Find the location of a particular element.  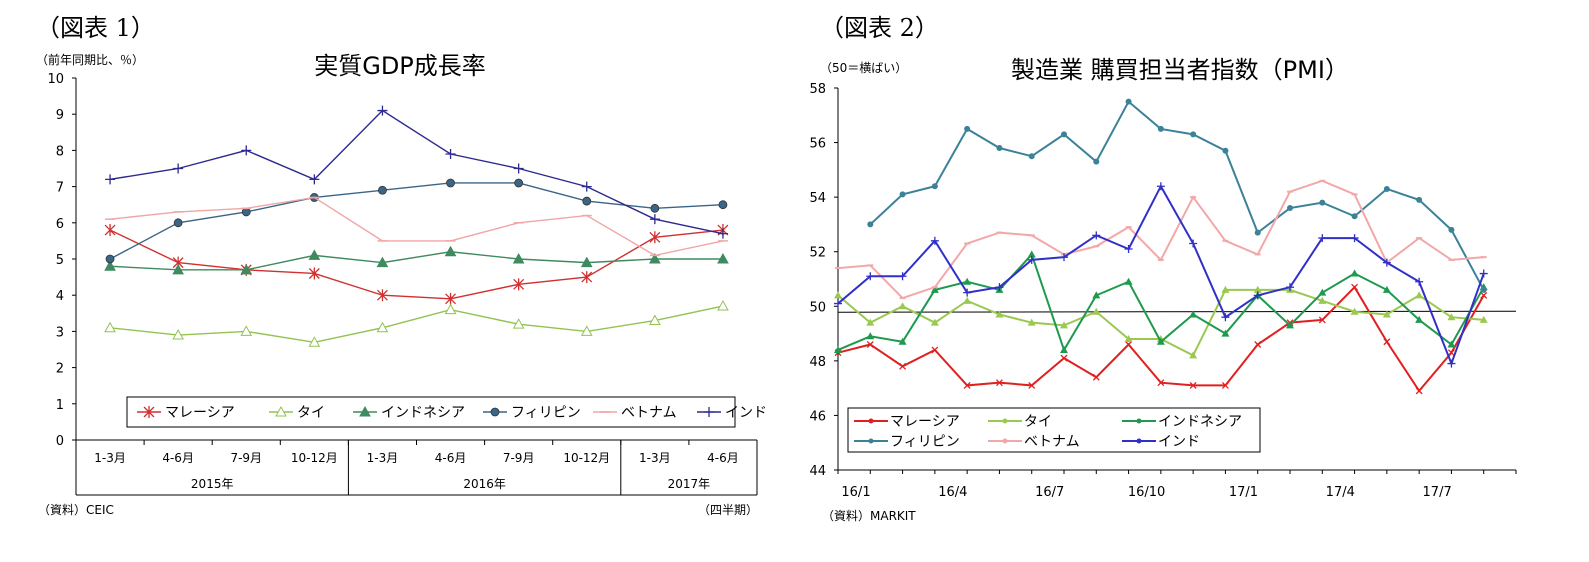

fig2-x-tick-label: 16/1 is located at coordinates (855, 492).